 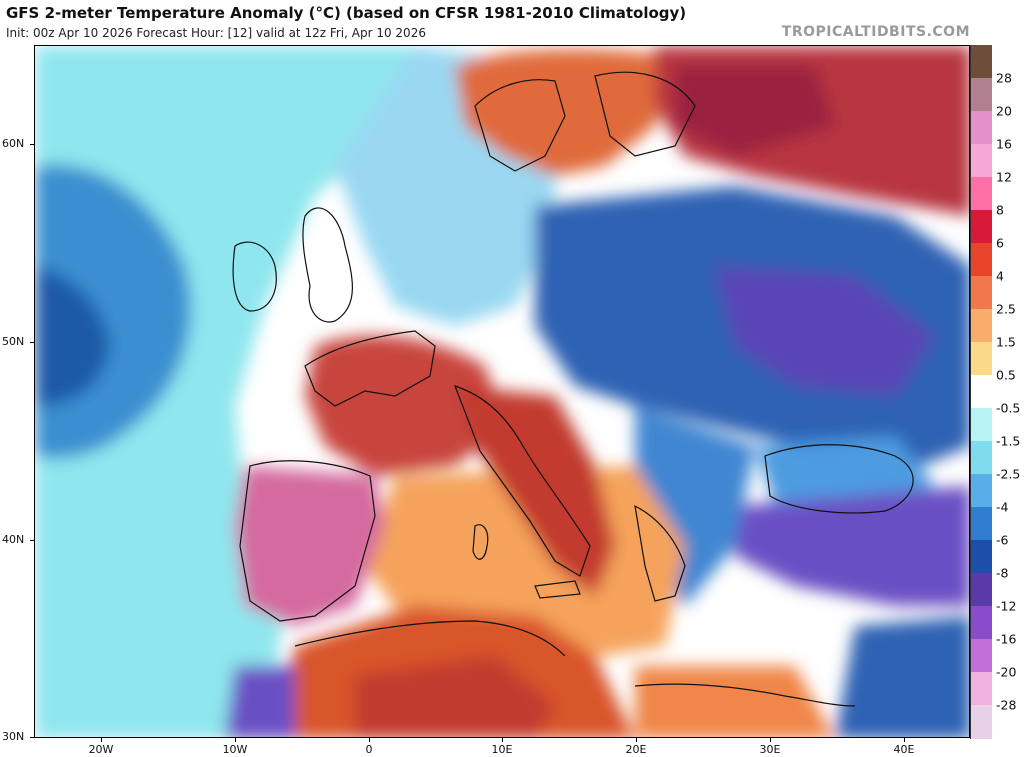 What do you see at coordinates (1006, 309) in the screenshot?
I see `colorbar-label: 2.5` at bounding box center [1006, 309].